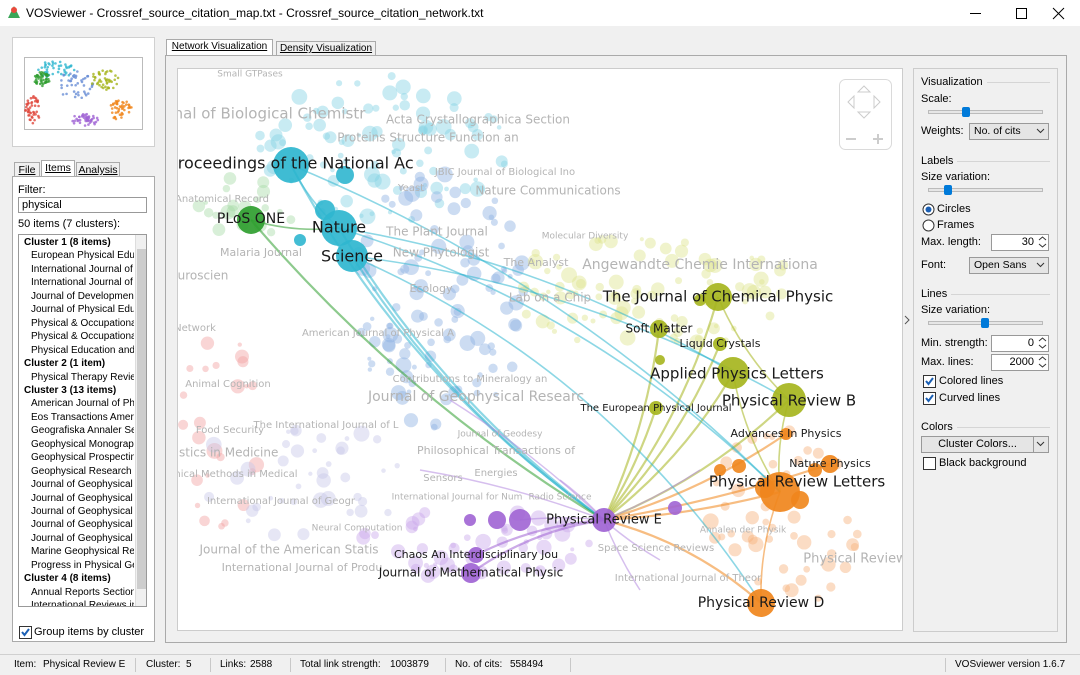 The image size is (1080, 675). Describe the element at coordinates (82, 256) in the screenshot. I see `list-item: European Physical Educa` at that location.